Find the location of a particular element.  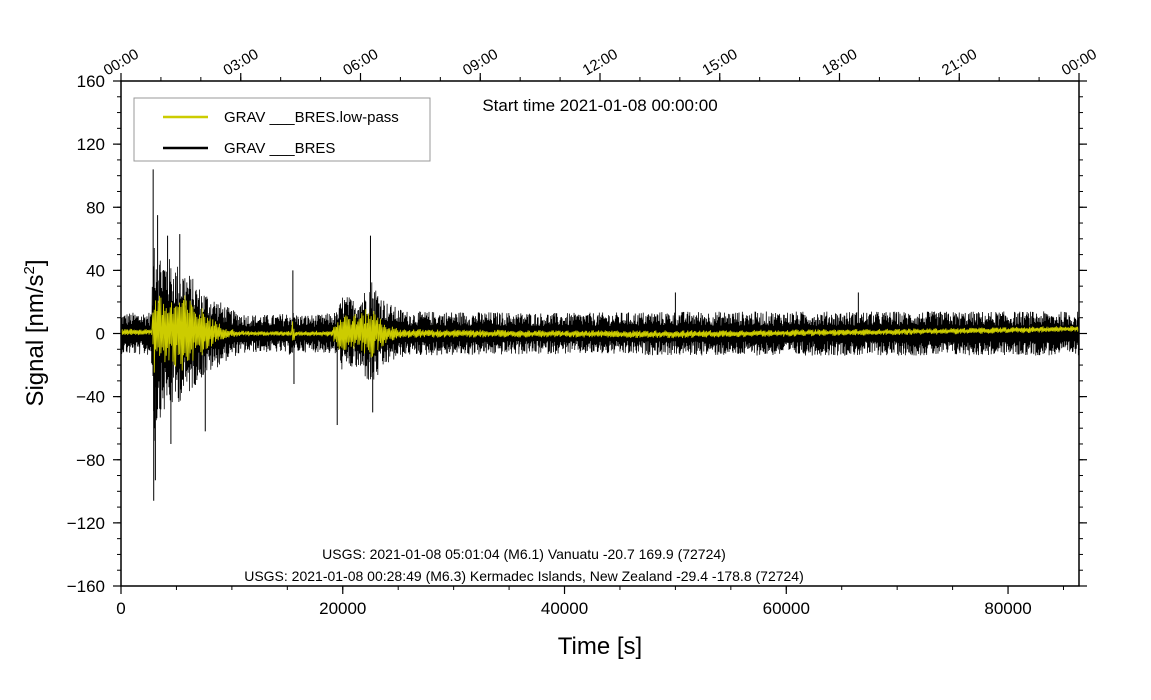

y-axis-label-main: Signal [nm/s is located at coordinates (35, 340).